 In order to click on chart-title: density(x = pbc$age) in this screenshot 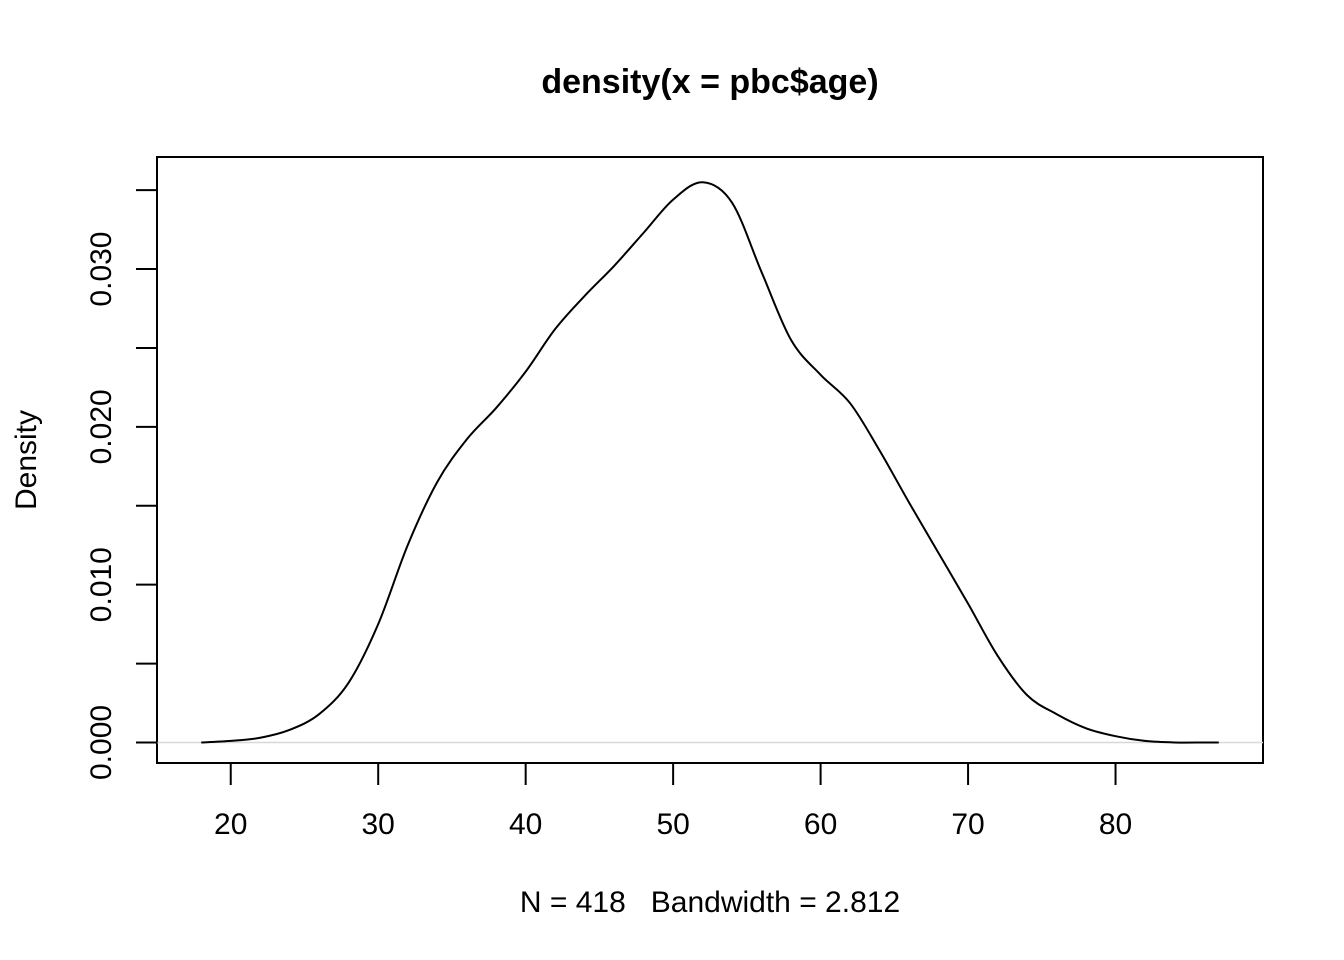, I will do `click(709, 82)`.